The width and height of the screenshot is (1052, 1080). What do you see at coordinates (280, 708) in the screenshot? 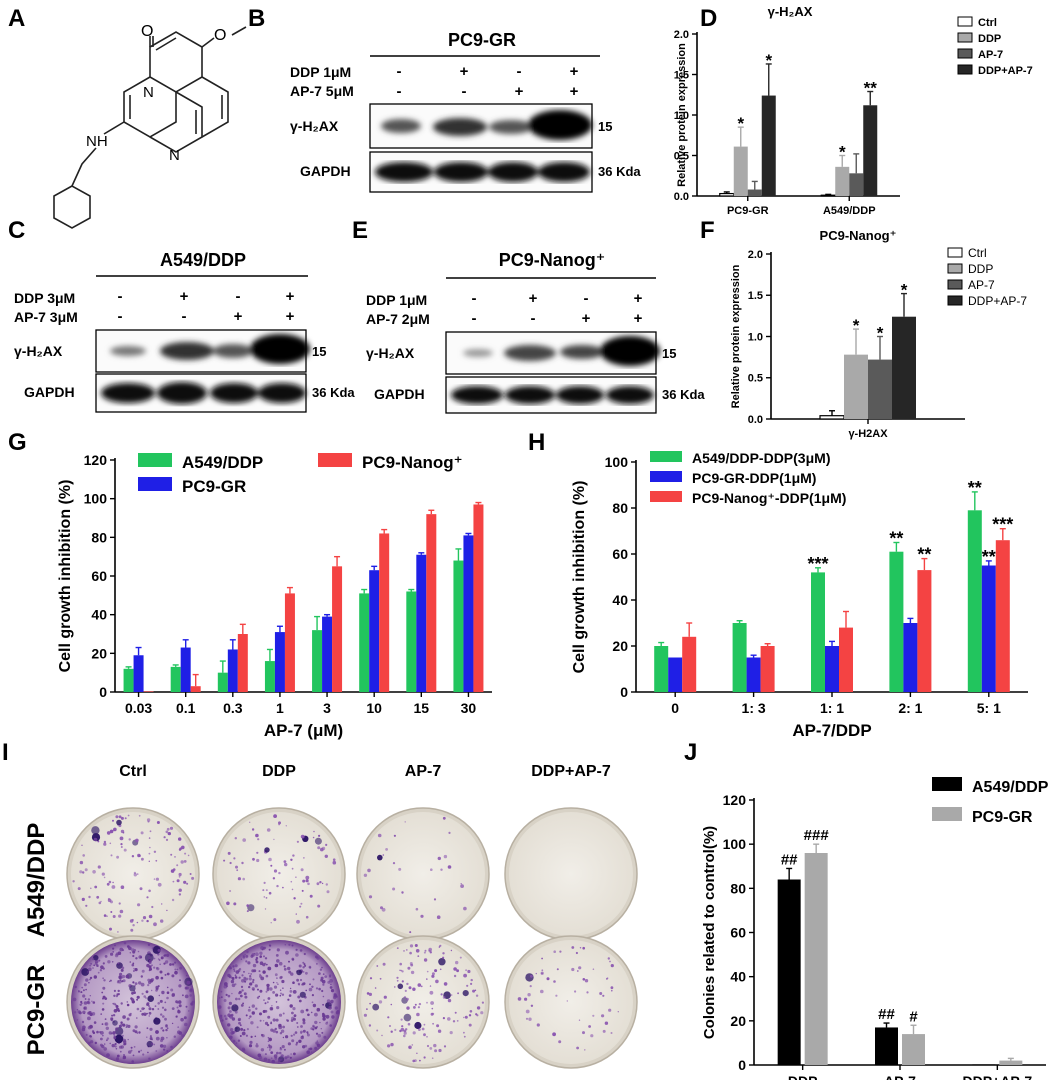
I see `x-tick-label: 1` at bounding box center [280, 708].